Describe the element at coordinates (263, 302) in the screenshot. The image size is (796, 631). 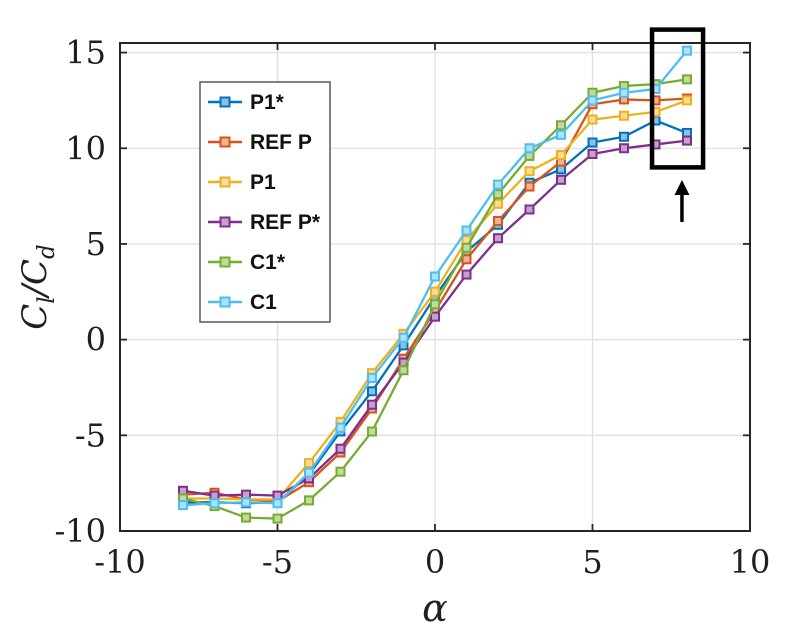
I see `legend-label: C1` at that location.